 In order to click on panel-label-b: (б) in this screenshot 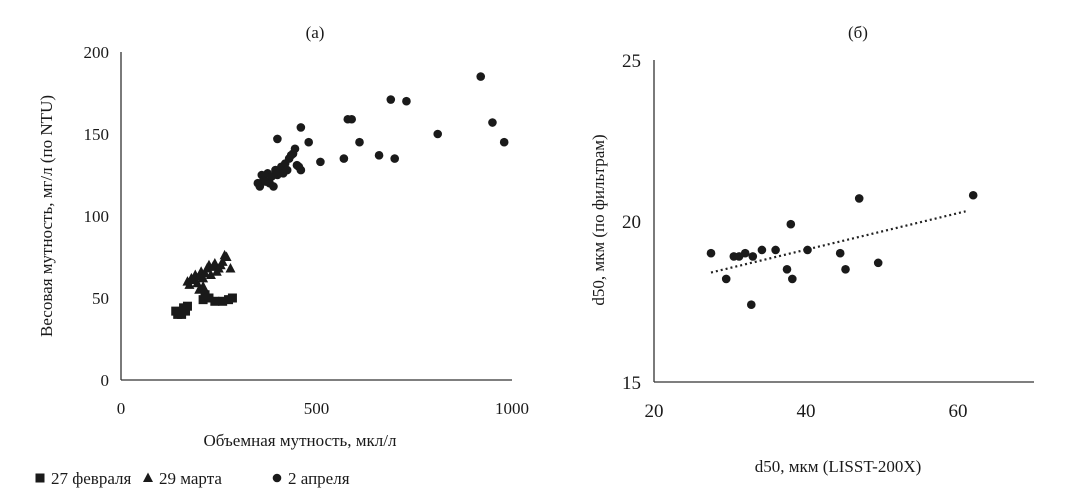, I will do `click(858, 32)`.